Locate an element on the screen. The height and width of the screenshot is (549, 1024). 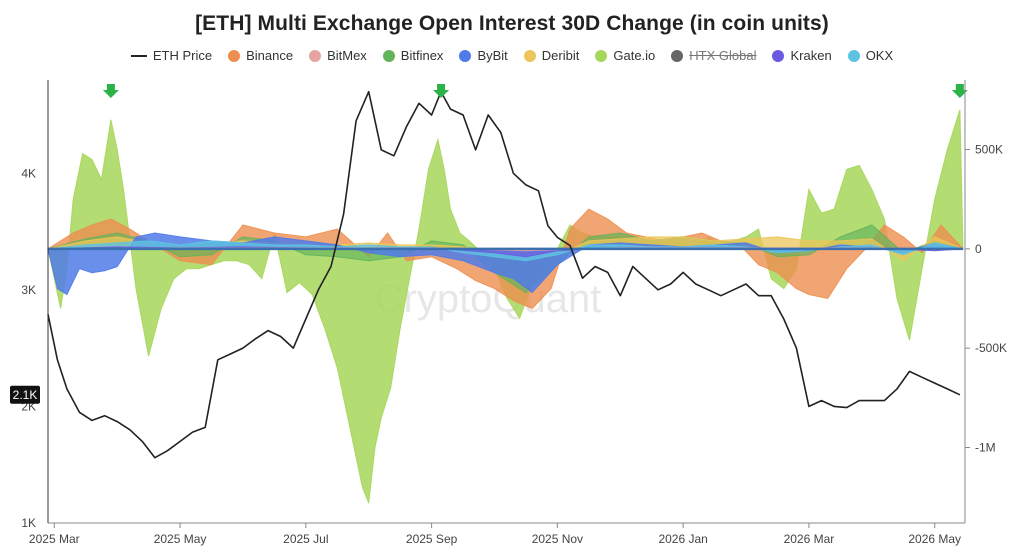
legend-label: Deribit is located at coordinates (560, 55).